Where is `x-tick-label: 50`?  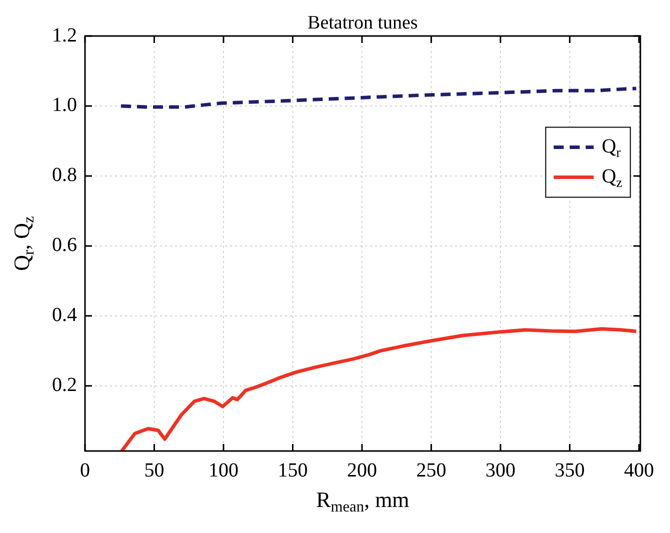 x-tick-label: 50 is located at coordinates (154, 470).